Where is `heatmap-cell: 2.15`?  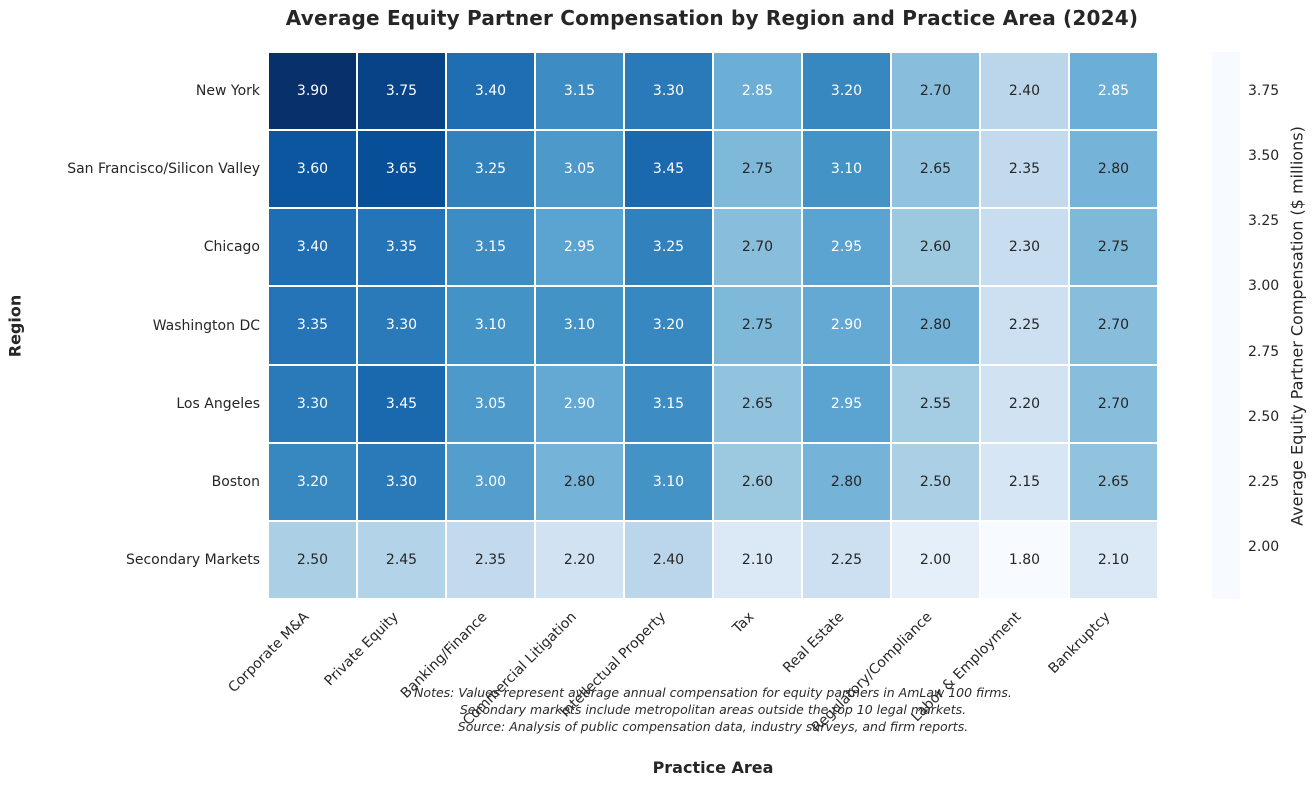
heatmap-cell: 2.15 is located at coordinates (1024, 481).